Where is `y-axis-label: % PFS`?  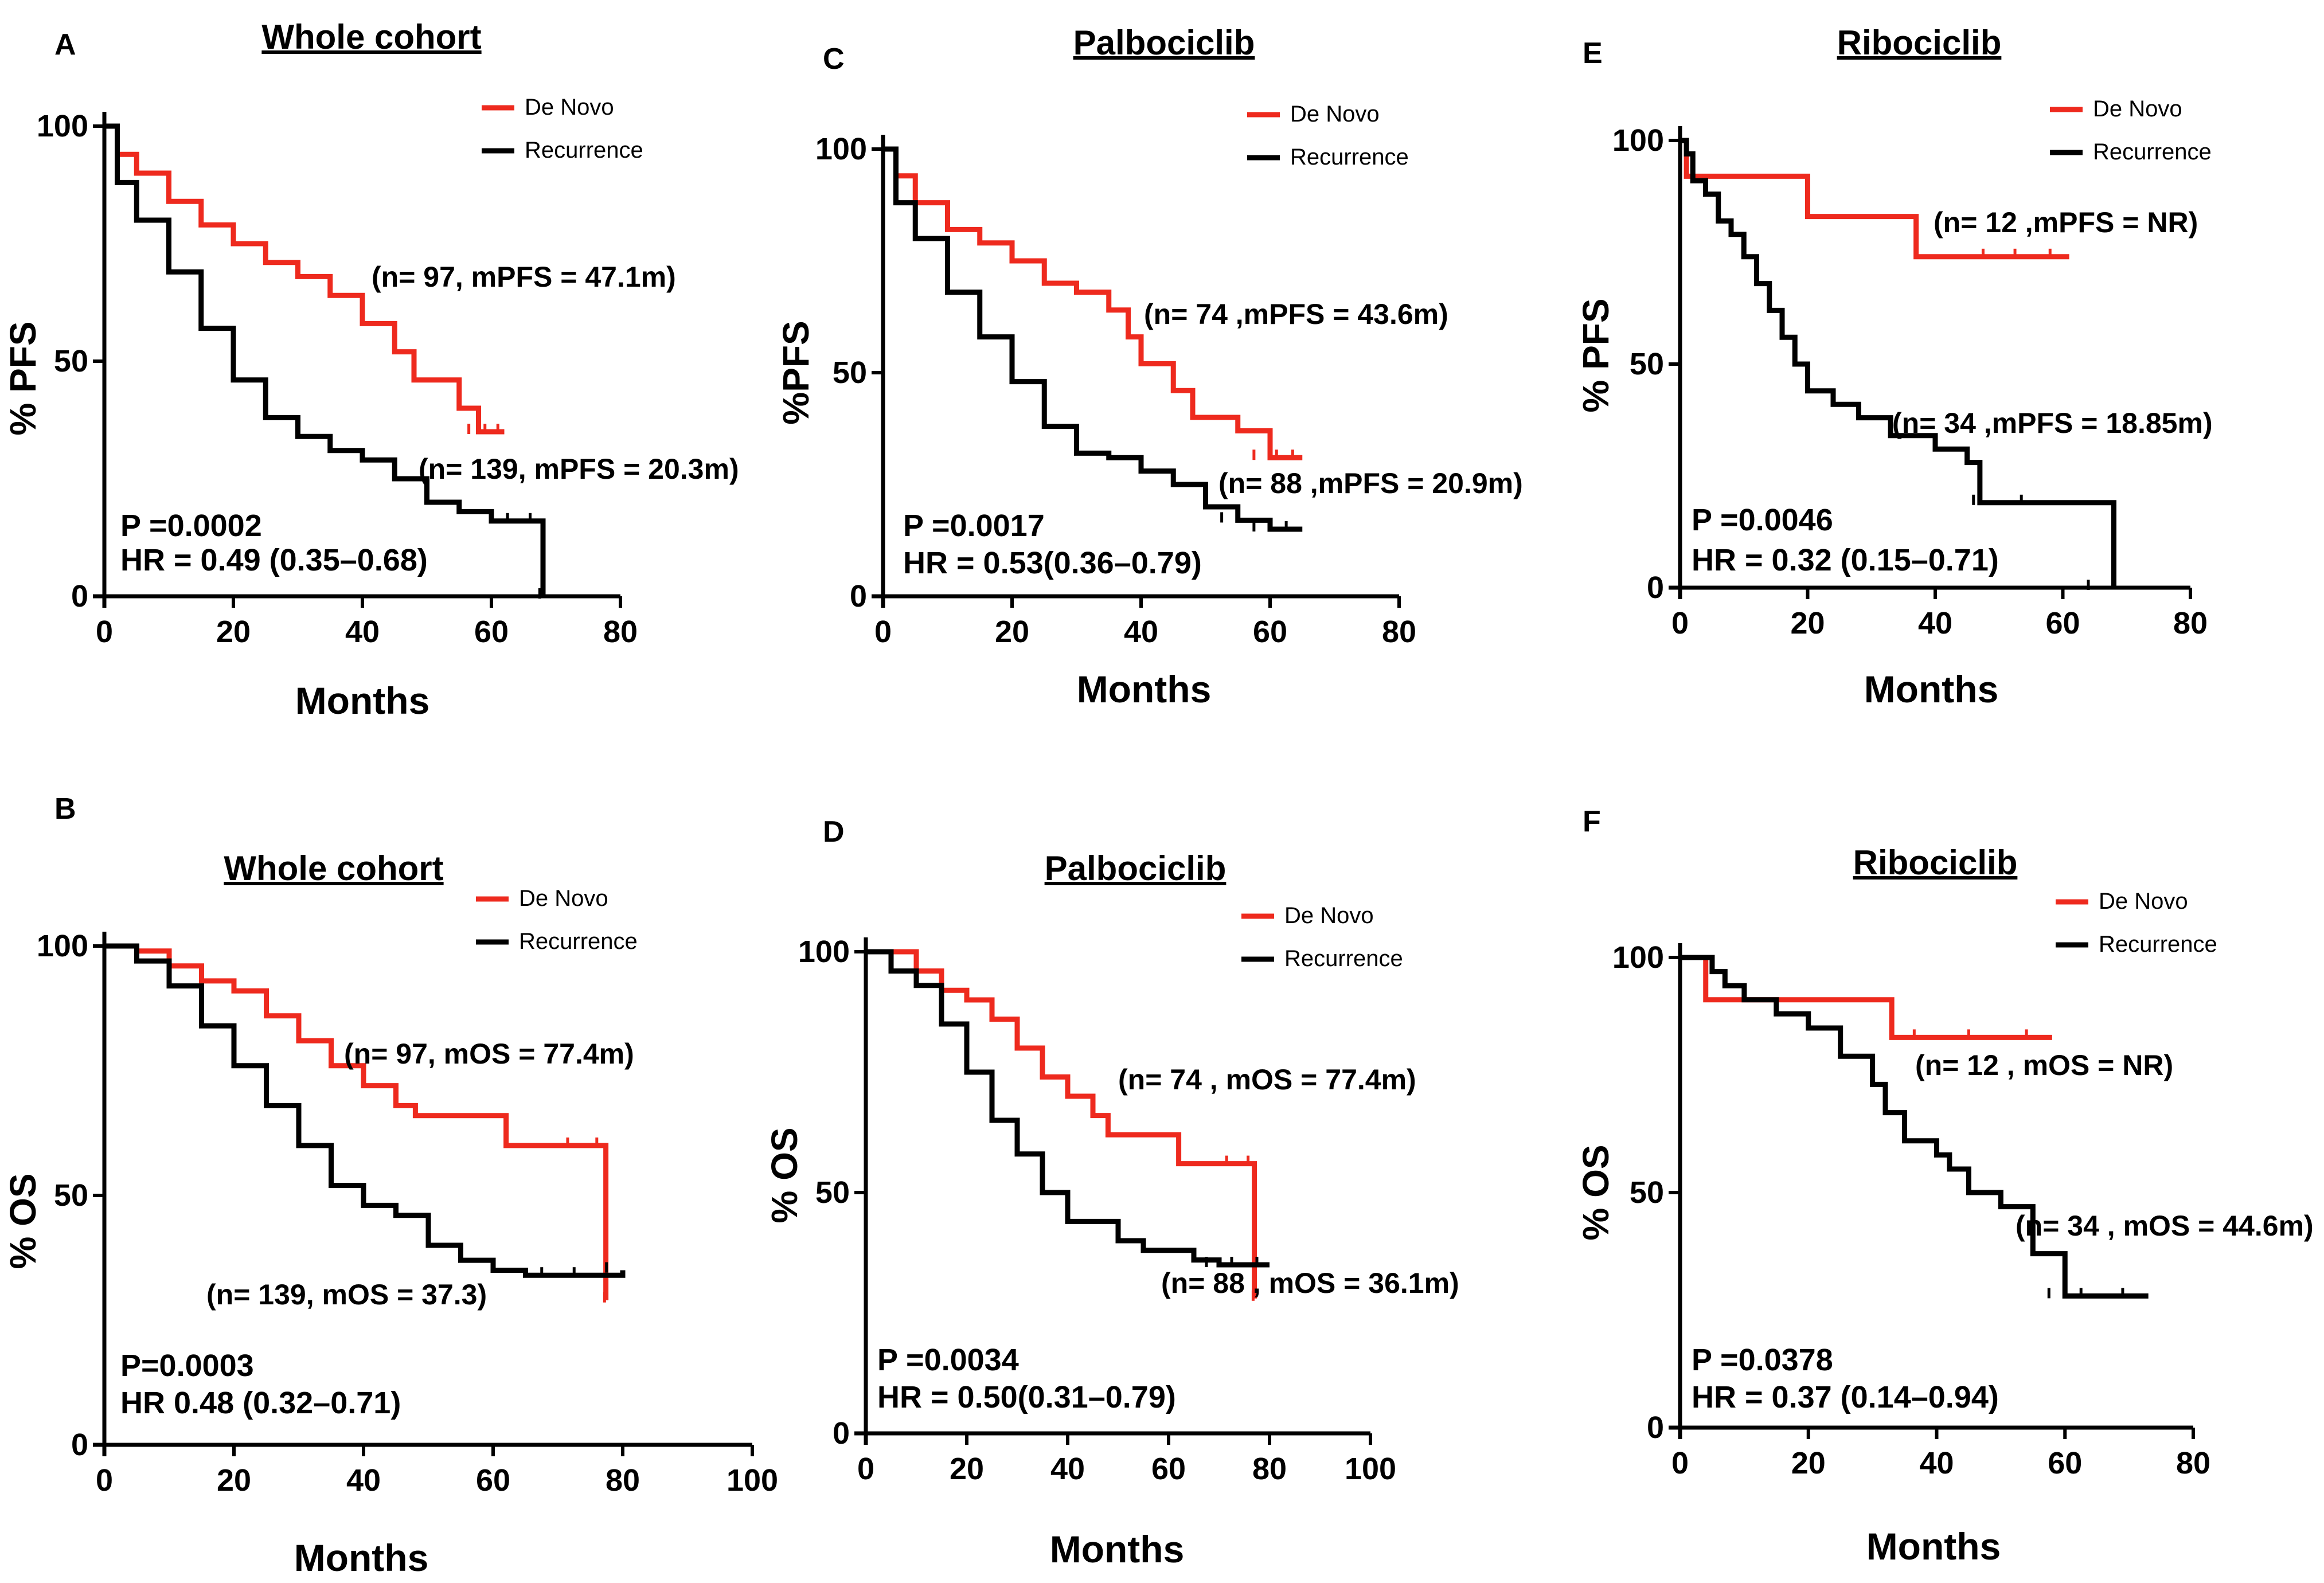
y-axis-label: % PFS is located at coordinates (23, 378).